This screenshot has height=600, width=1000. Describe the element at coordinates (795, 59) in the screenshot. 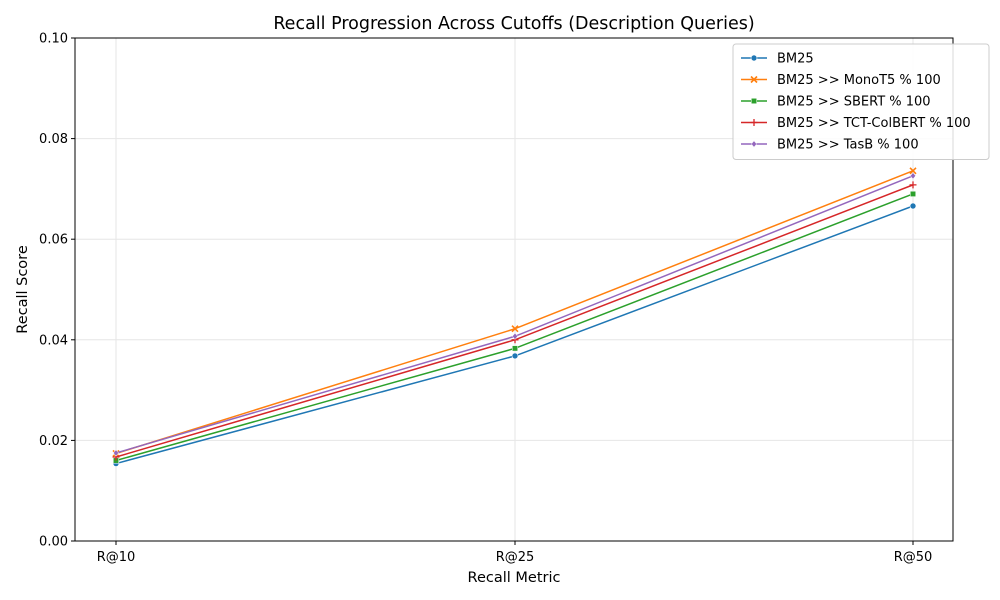

I see `legend-label: BM25` at that location.